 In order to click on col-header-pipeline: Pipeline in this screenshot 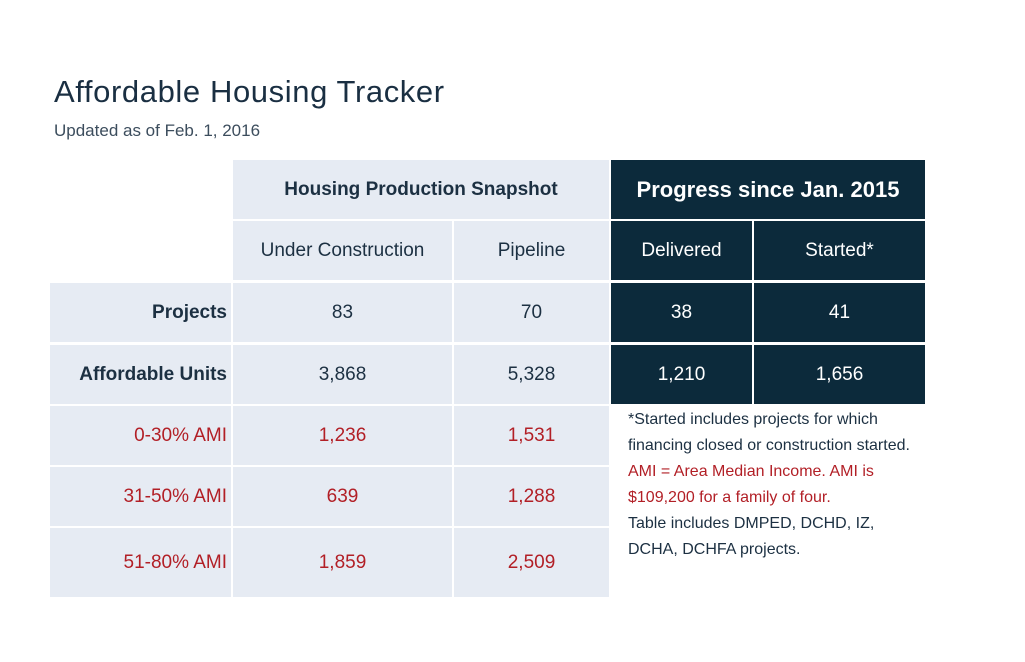, I will do `click(531, 250)`.